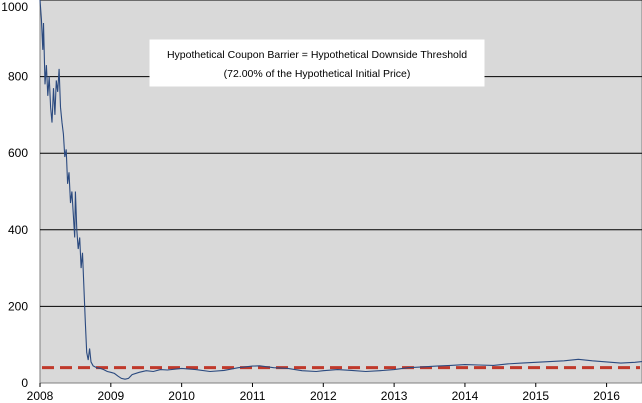  Describe the element at coordinates (535, 396) in the screenshot. I see `x-tick-label: 2015` at that location.